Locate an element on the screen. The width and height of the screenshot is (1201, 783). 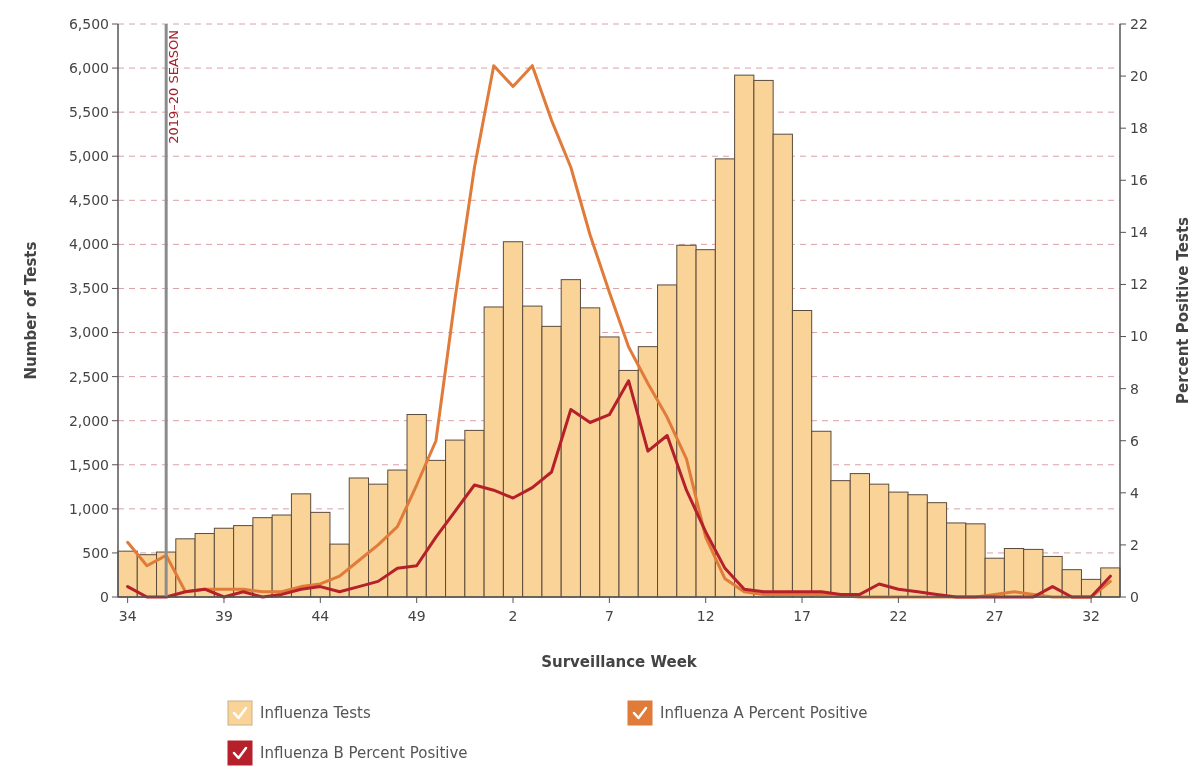
x-axis-title: Surveillance Week is located at coordinates (619, 662).